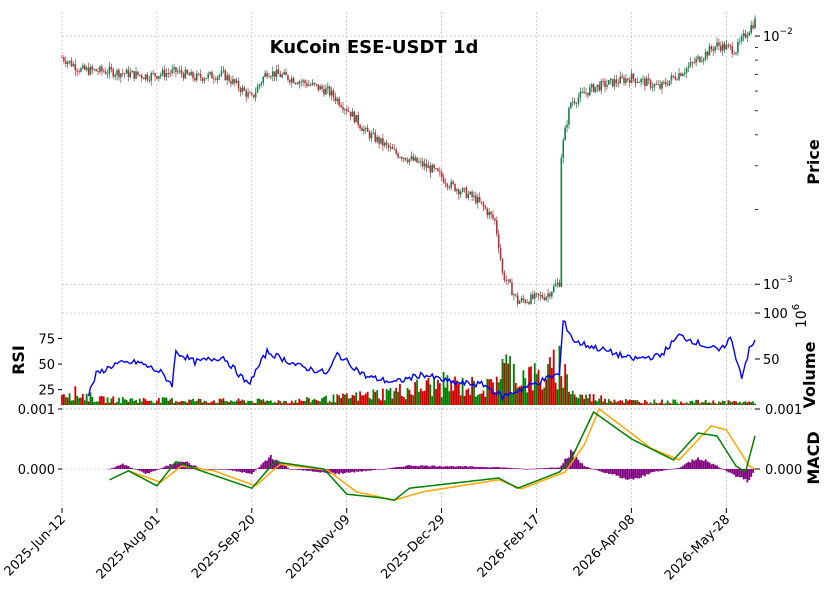  Describe the element at coordinates (771, 360) in the screenshot. I see `volume-tick-label: 50` at that location.